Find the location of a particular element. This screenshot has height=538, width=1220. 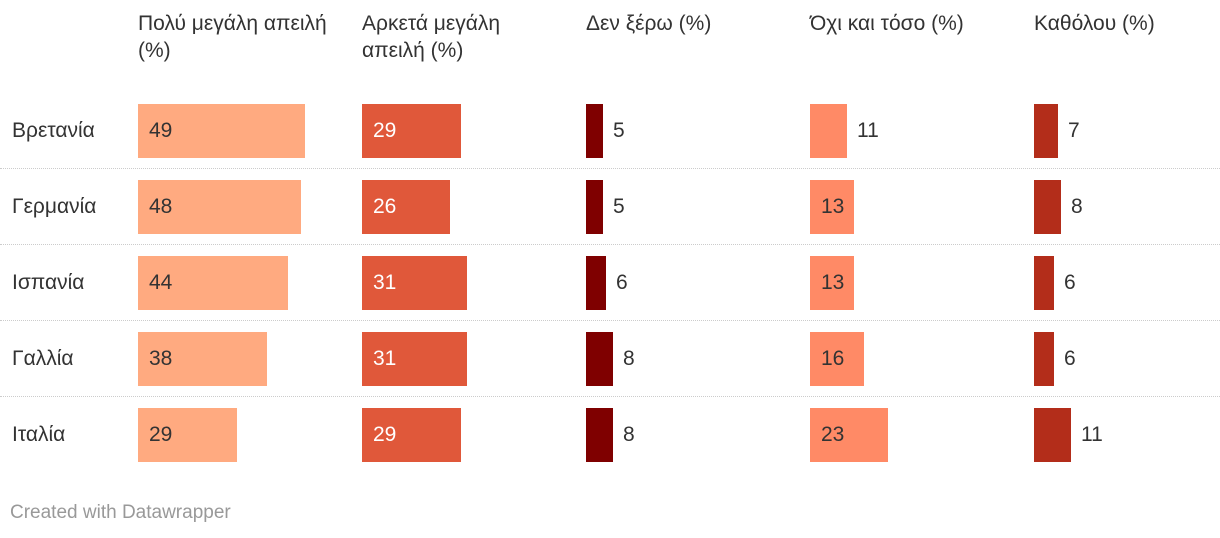

value-label: 38 is located at coordinates (161, 358).